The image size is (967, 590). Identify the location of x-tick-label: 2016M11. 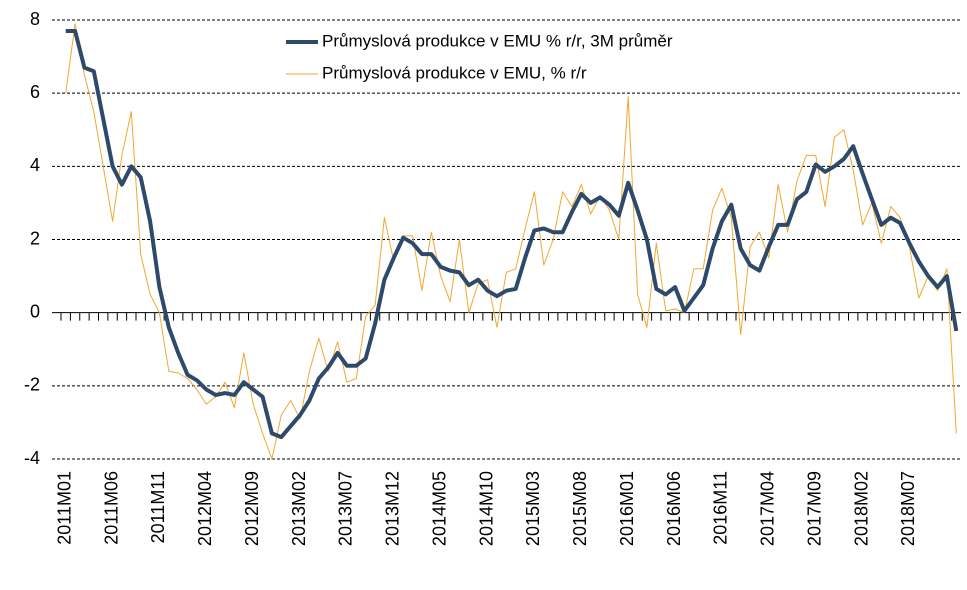
(721, 508).